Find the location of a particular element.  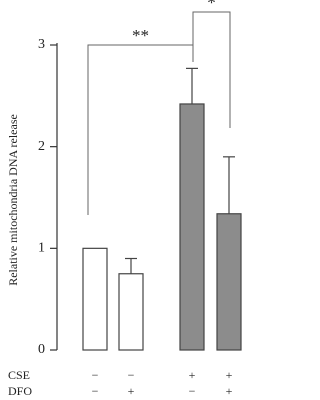

condition-label: DFO is located at coordinates (20, 391).